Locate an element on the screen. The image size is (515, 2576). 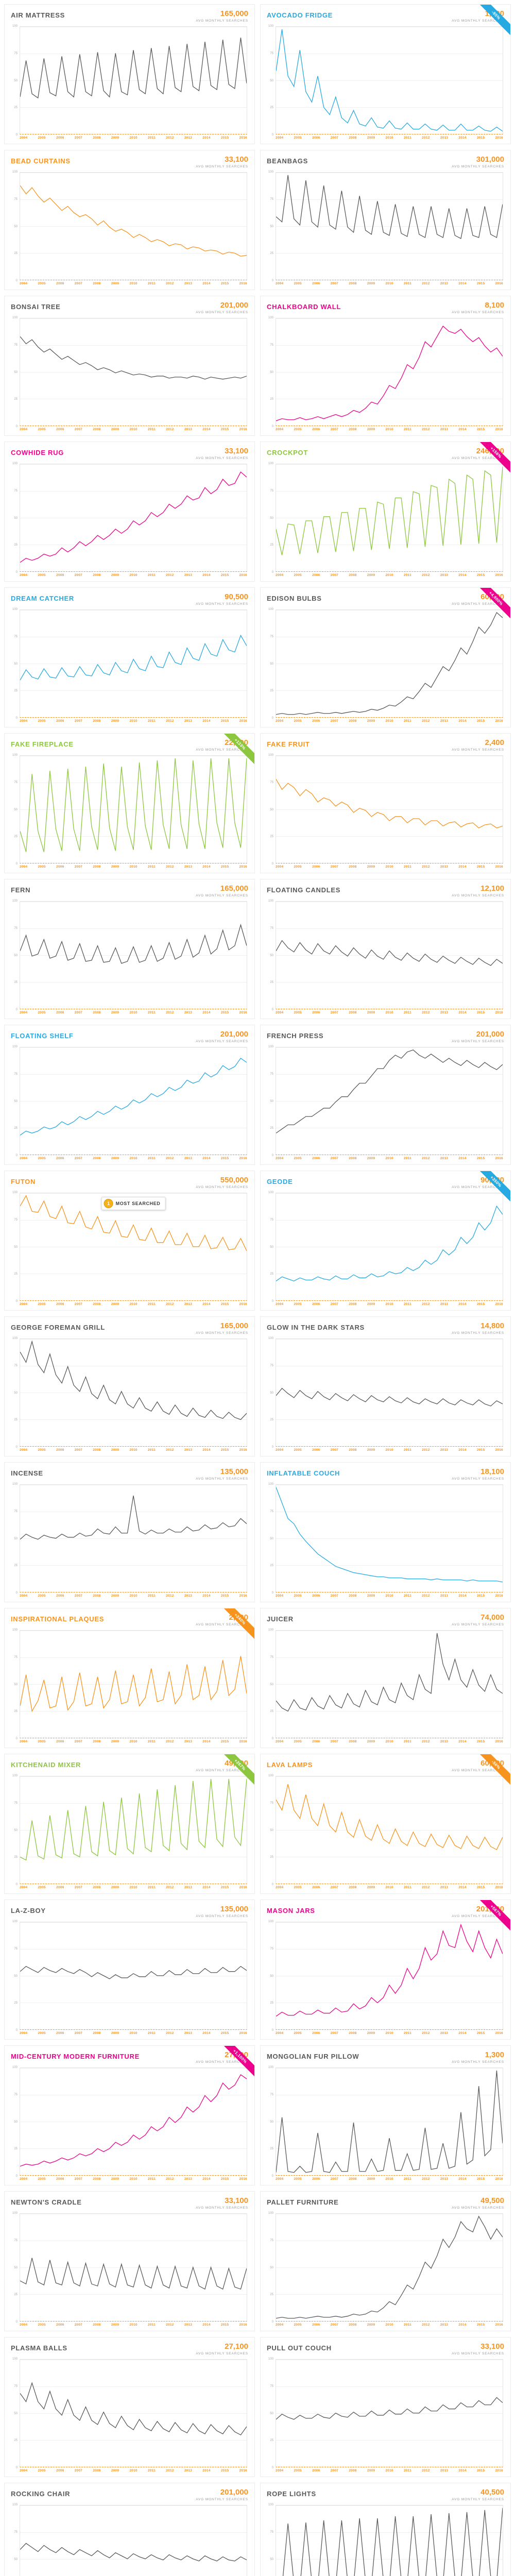
search-volume-value: 301,000 is located at coordinates (490, 159).